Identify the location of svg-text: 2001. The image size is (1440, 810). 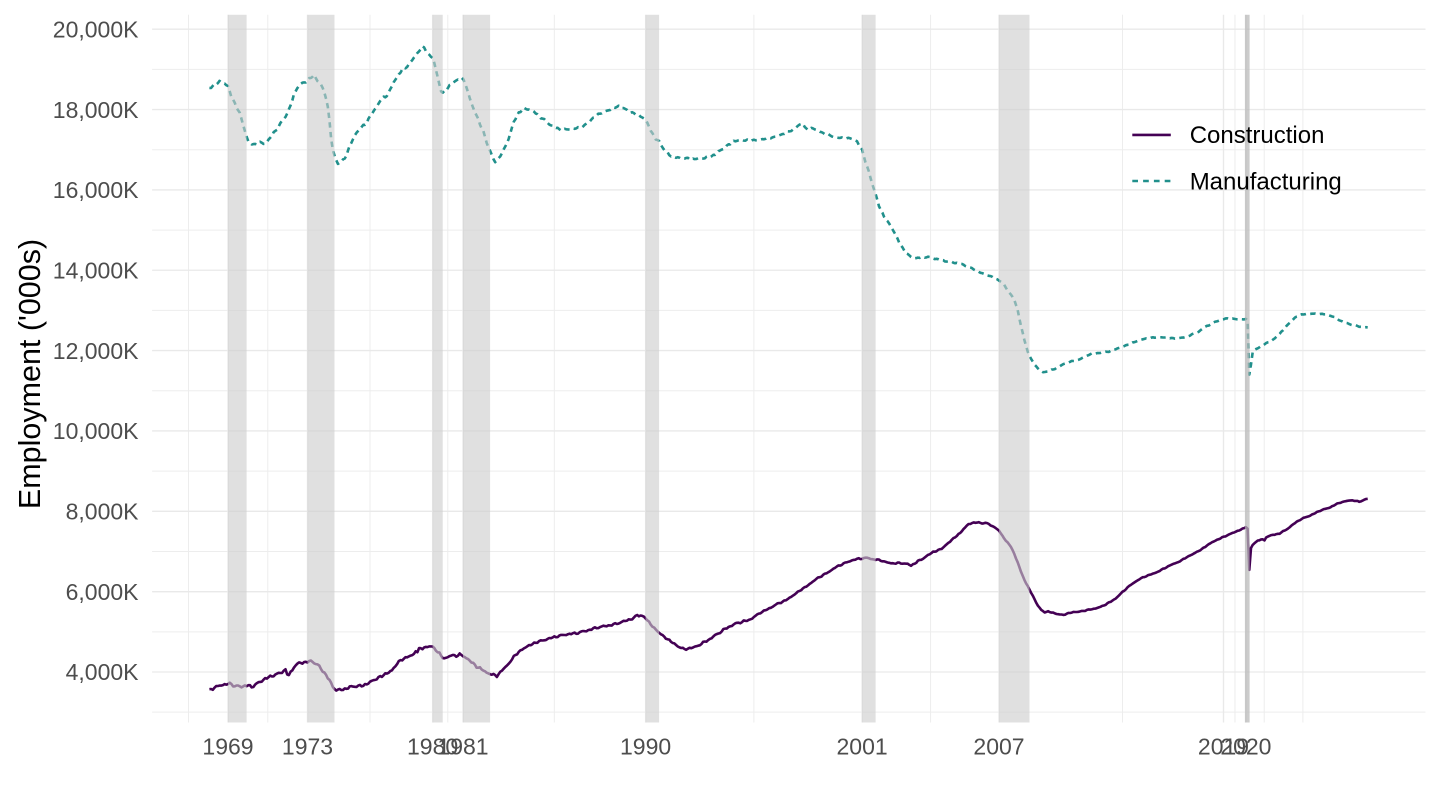
(862, 747).